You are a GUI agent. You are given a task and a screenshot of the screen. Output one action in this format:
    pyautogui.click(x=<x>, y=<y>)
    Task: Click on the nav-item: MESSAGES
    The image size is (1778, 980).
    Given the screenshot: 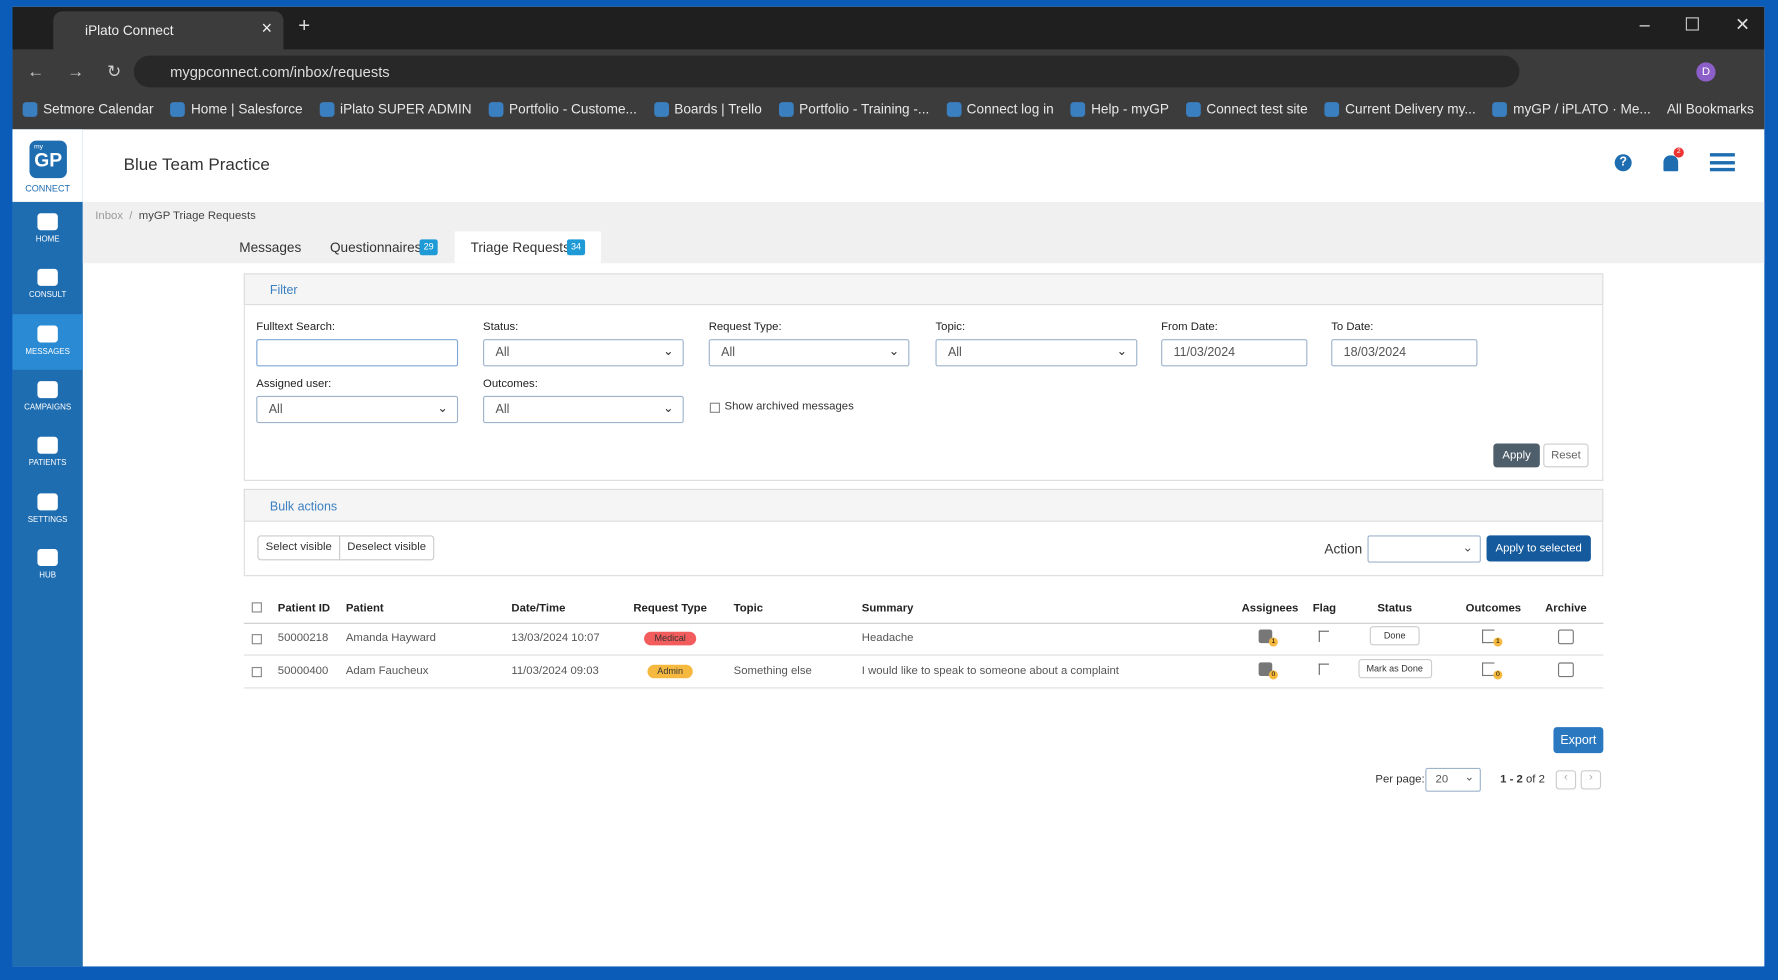 What is the action you would take?
    pyautogui.click(x=47, y=351)
    